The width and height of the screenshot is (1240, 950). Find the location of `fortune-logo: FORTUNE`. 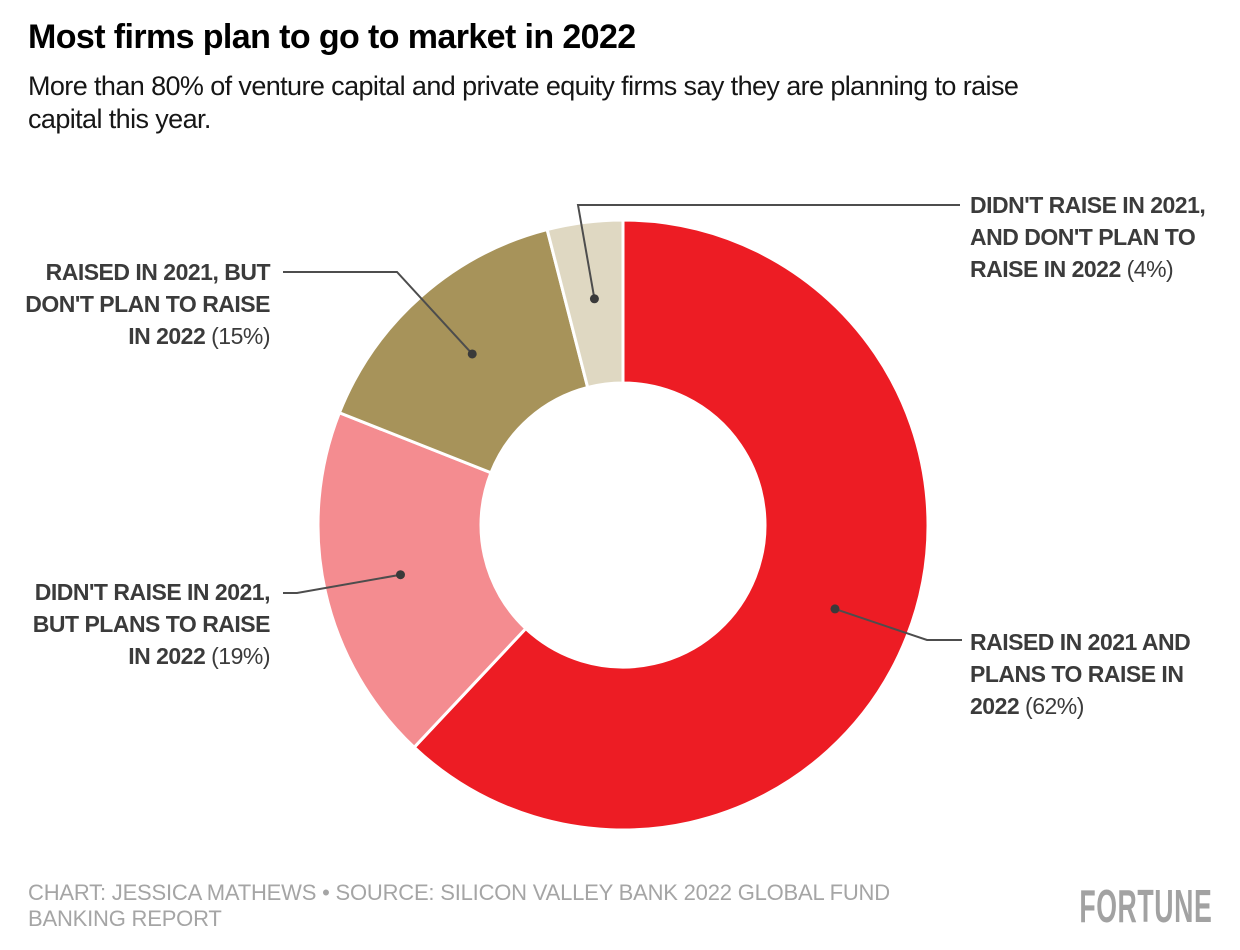

fortune-logo: FORTUNE is located at coordinates (1145, 906).